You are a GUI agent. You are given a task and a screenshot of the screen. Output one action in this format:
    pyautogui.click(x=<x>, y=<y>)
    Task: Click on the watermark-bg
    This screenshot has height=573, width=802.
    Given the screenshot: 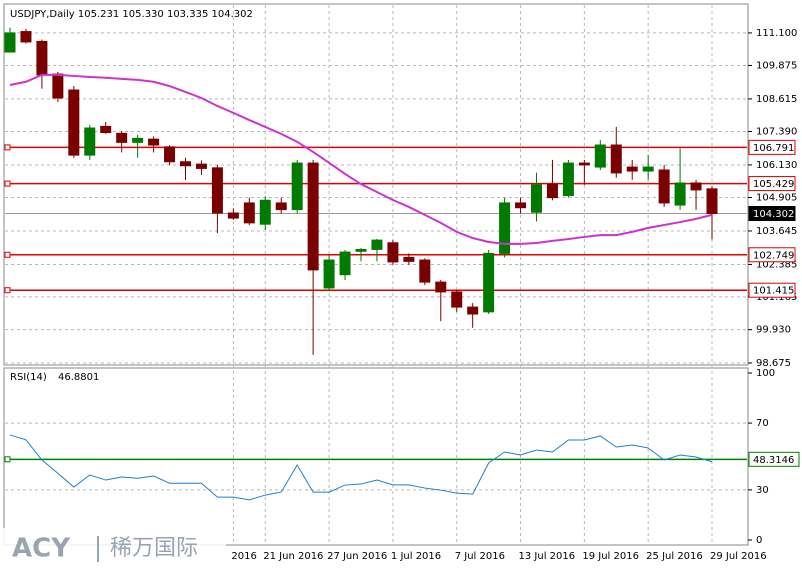 What is the action you would take?
    pyautogui.click(x=113, y=550)
    